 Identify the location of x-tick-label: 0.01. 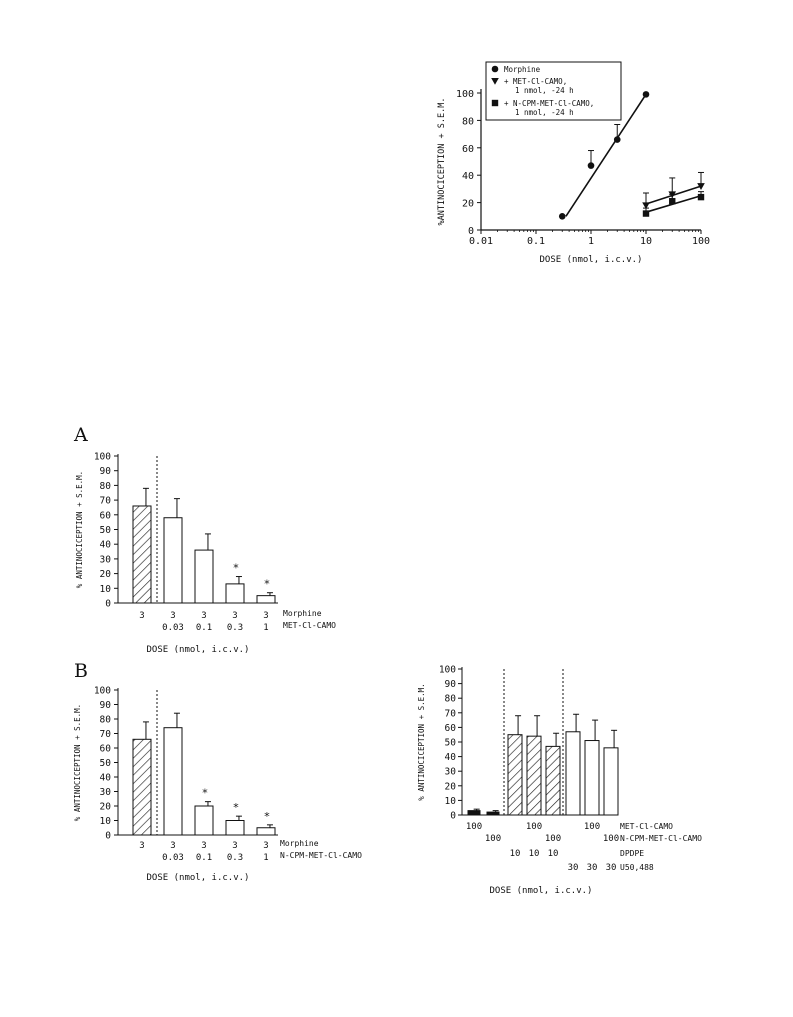
(481, 241).